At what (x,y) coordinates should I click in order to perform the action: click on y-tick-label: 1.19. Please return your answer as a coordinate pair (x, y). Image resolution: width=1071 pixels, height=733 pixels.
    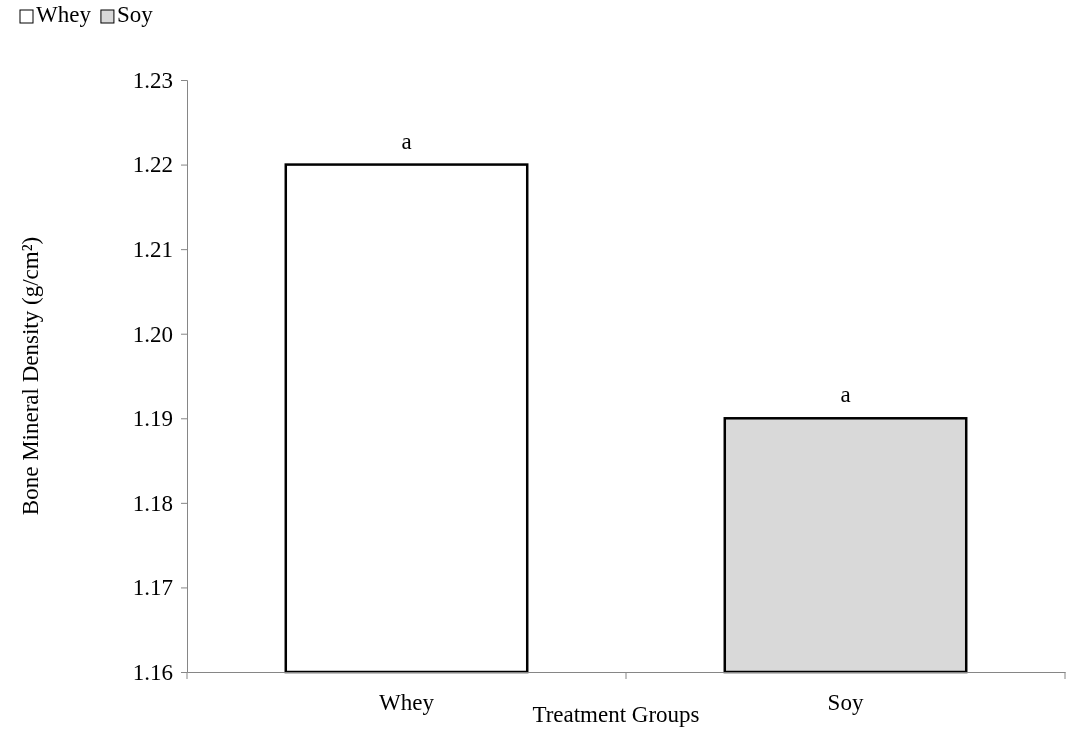
    Looking at the image, I should click on (152, 419).